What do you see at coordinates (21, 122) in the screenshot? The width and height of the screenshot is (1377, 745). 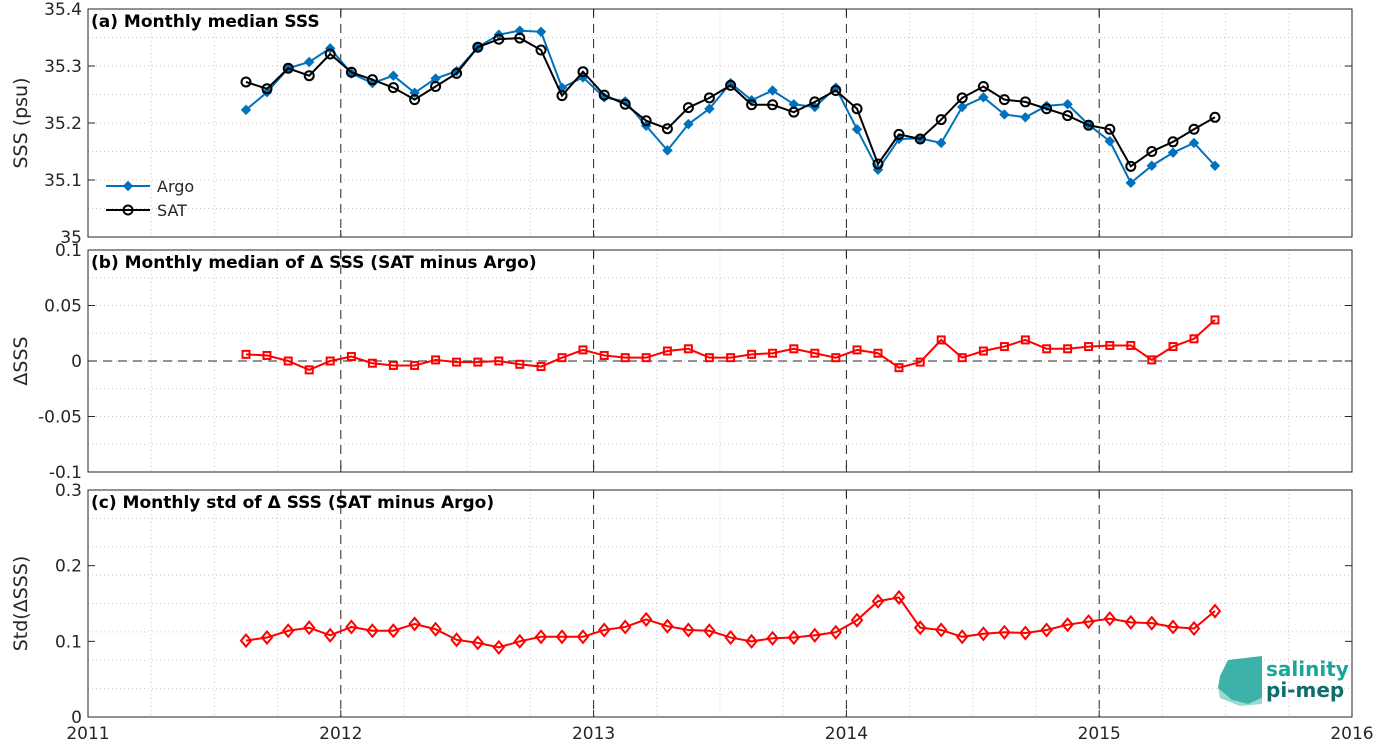 I see `y-axis-label: SSS (psu)` at bounding box center [21, 122].